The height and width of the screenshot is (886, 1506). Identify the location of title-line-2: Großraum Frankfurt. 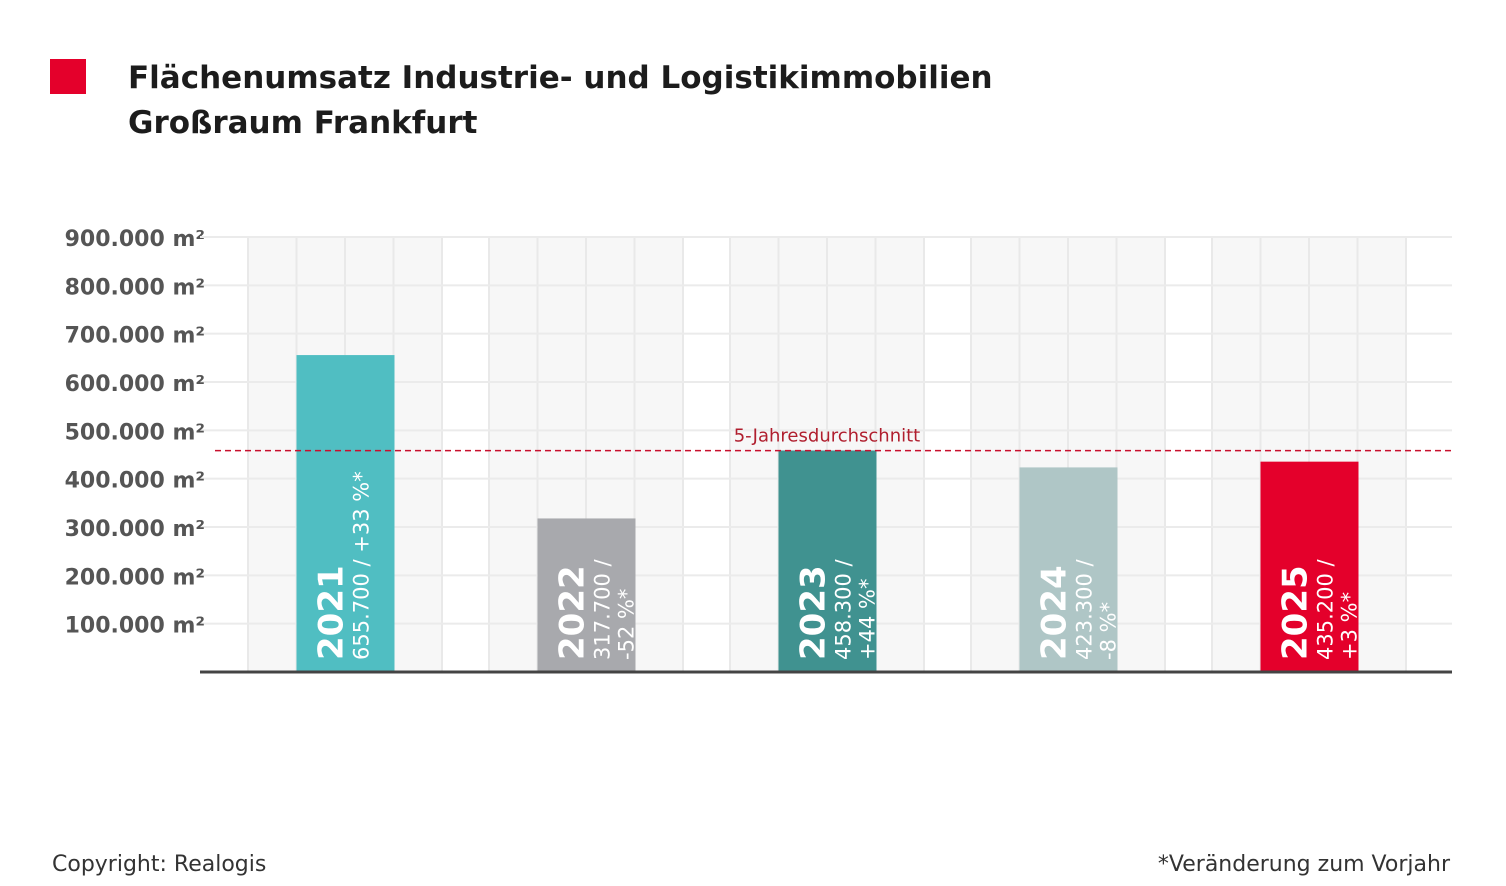
(303, 123).